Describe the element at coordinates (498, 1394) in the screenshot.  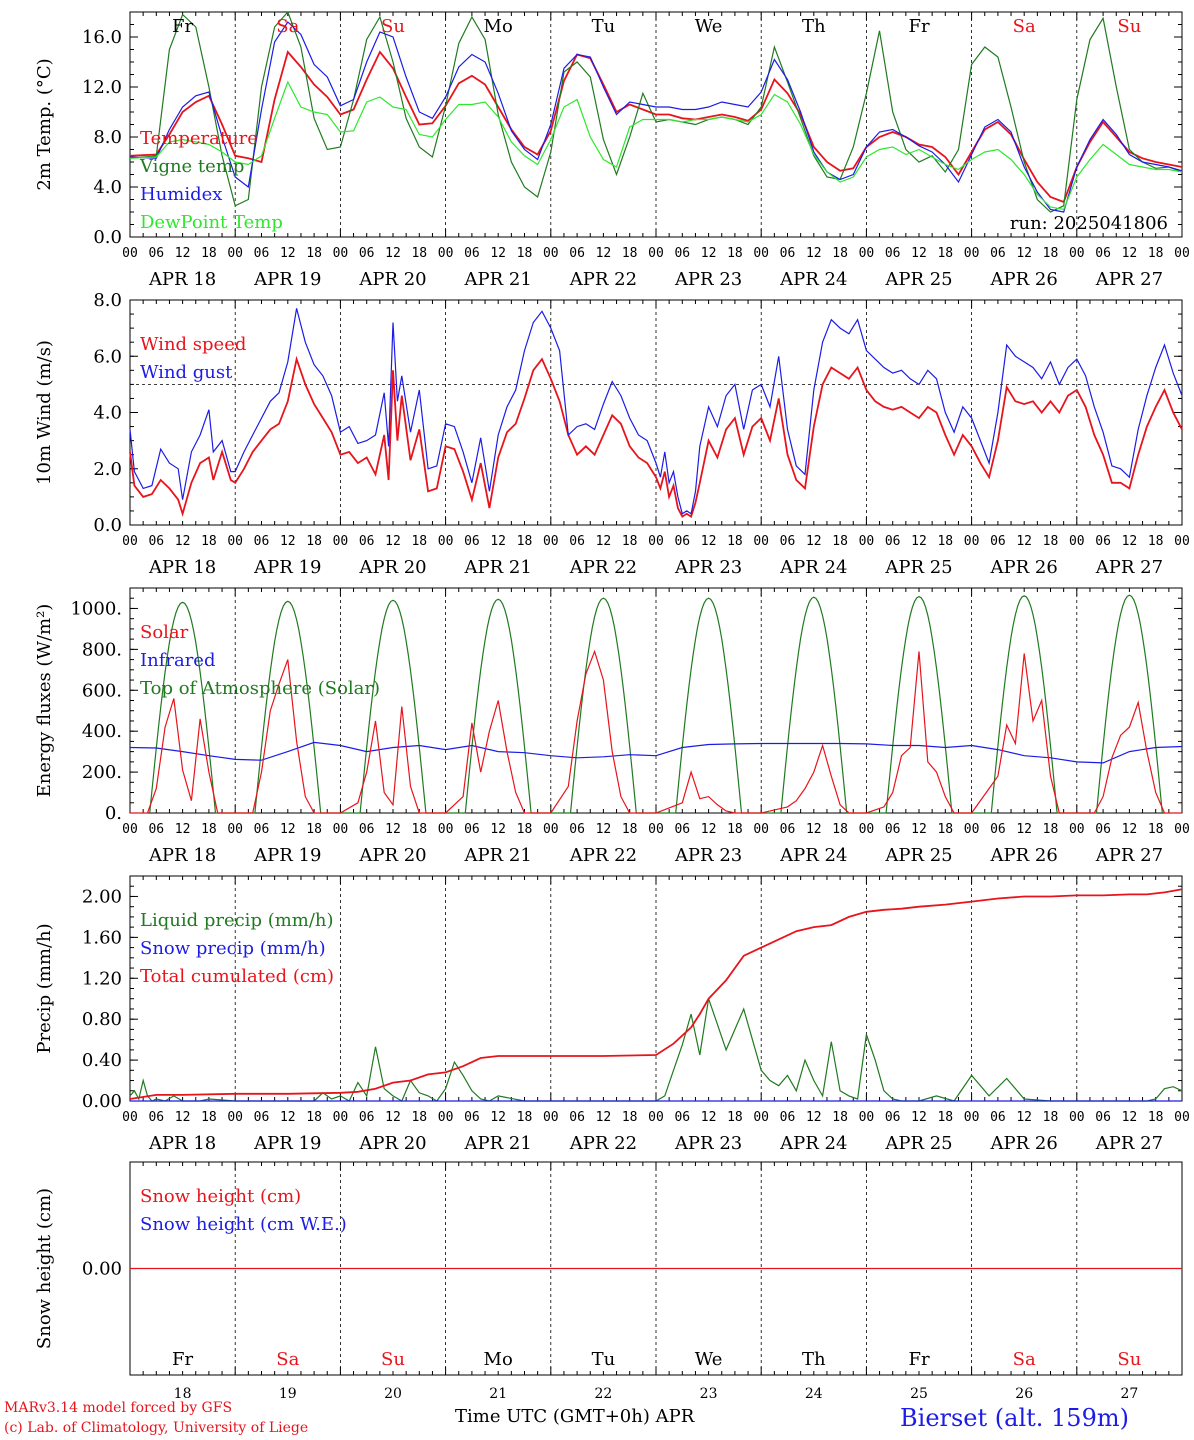
I see `date-number: 21` at that location.